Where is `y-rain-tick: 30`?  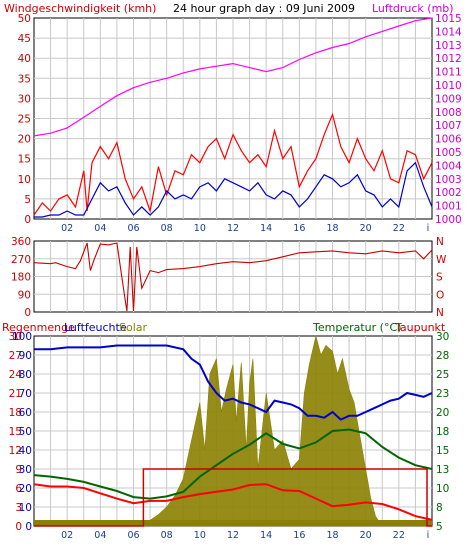 y-rain-tick: 30 is located at coordinates (15, 337).